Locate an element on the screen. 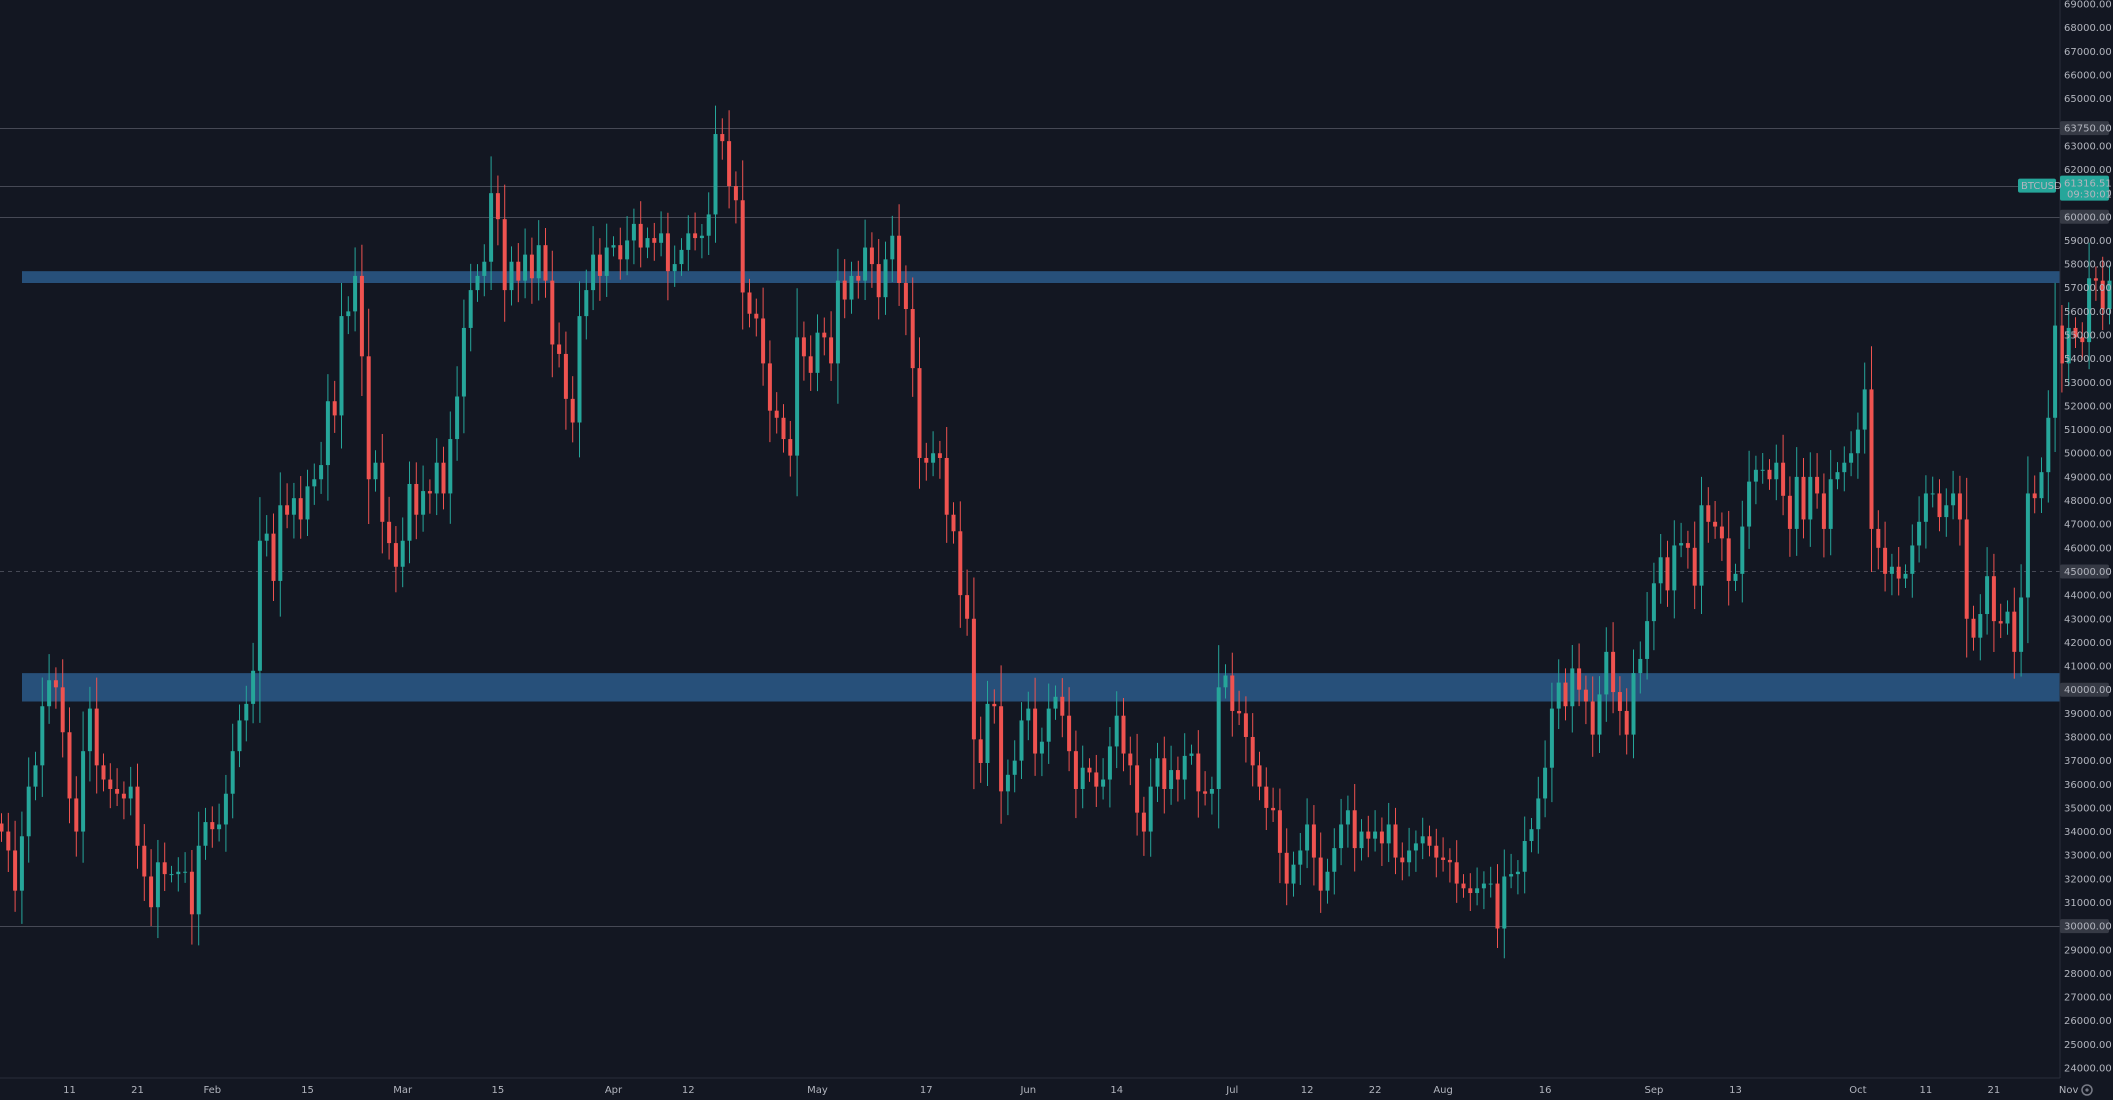 The width and height of the screenshot is (2113, 1100). x-tick-label: Aug is located at coordinates (1443, 1090).